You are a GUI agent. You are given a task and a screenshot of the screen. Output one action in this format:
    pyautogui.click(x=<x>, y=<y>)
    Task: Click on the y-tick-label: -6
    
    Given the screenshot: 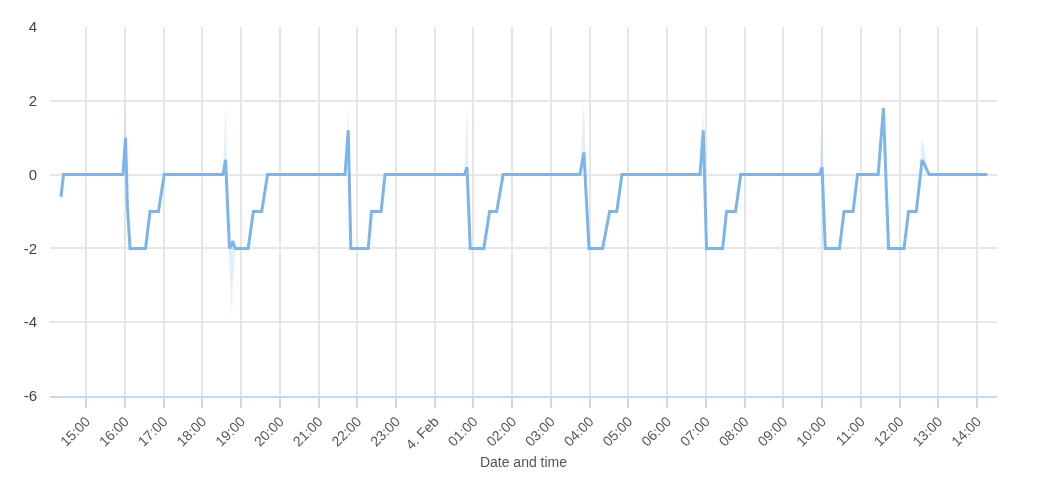 What is the action you would take?
    pyautogui.click(x=30, y=396)
    